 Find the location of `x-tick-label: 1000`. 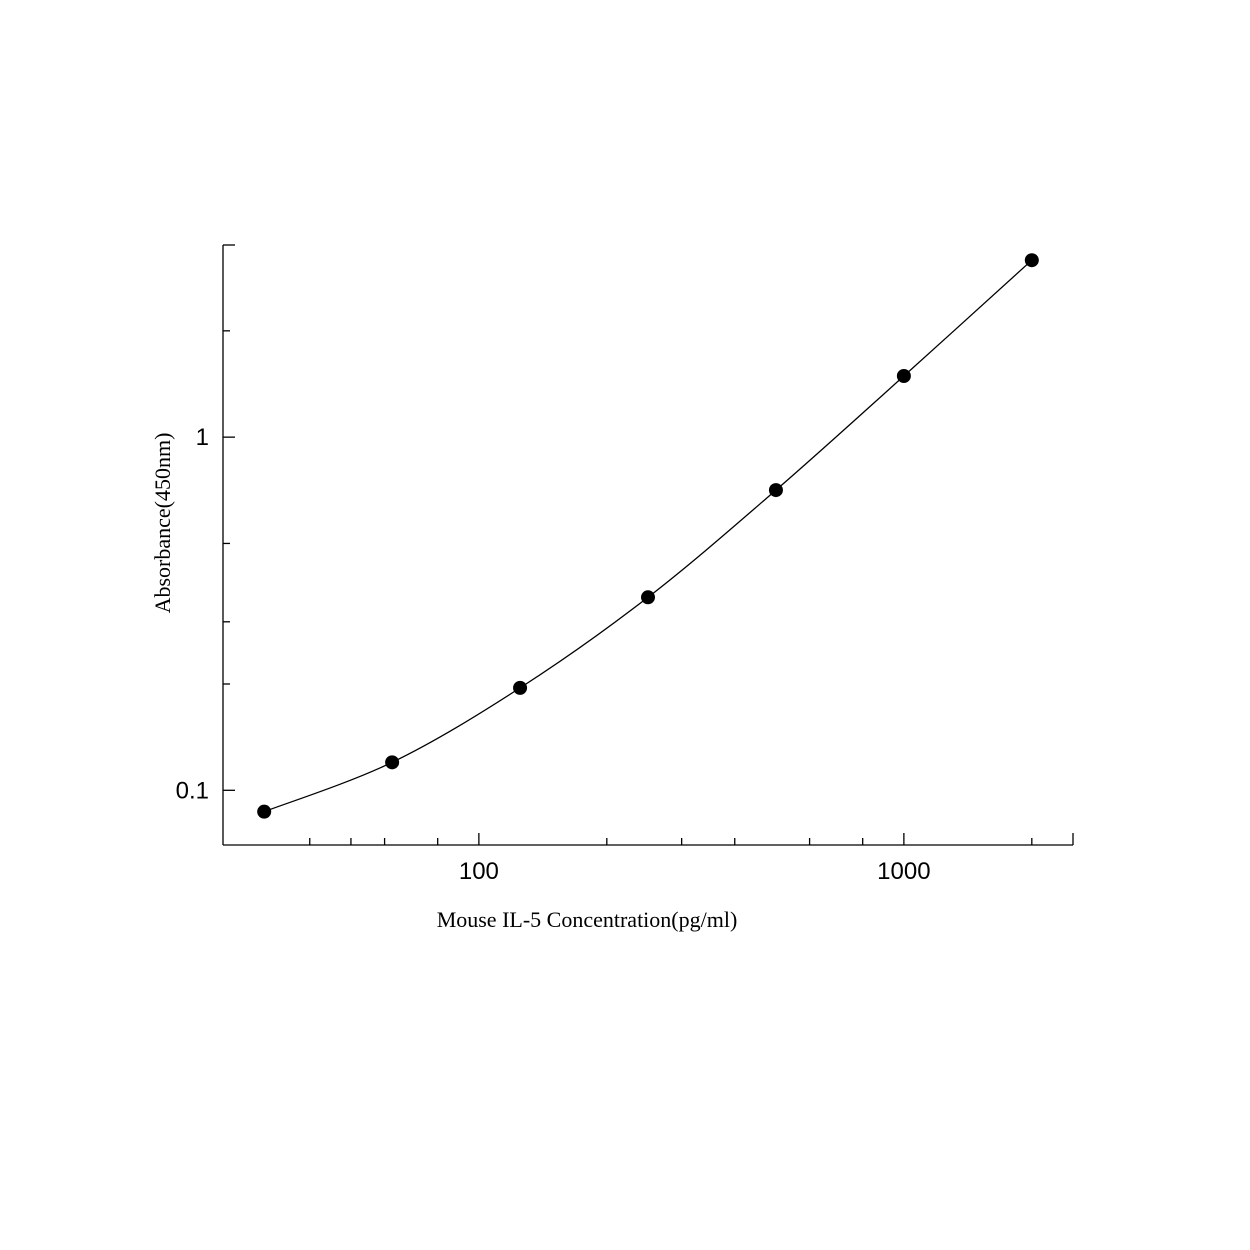

x-tick-label: 1000 is located at coordinates (903, 871).